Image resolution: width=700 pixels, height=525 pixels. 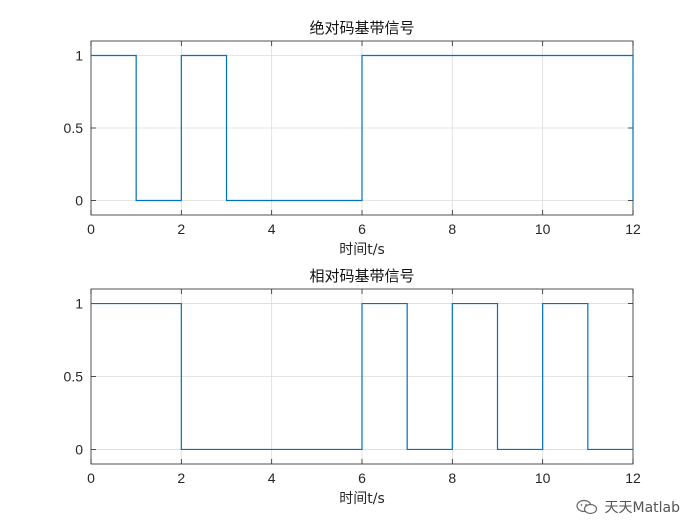 What do you see at coordinates (362, 478) in the screenshot?
I see `chart-2-xtick-label-3: 6` at bounding box center [362, 478].